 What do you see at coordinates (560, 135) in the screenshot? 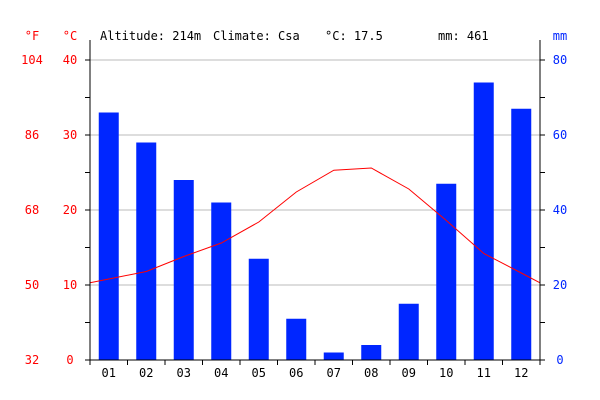
I see `mm-tick-label: 60` at bounding box center [560, 135].